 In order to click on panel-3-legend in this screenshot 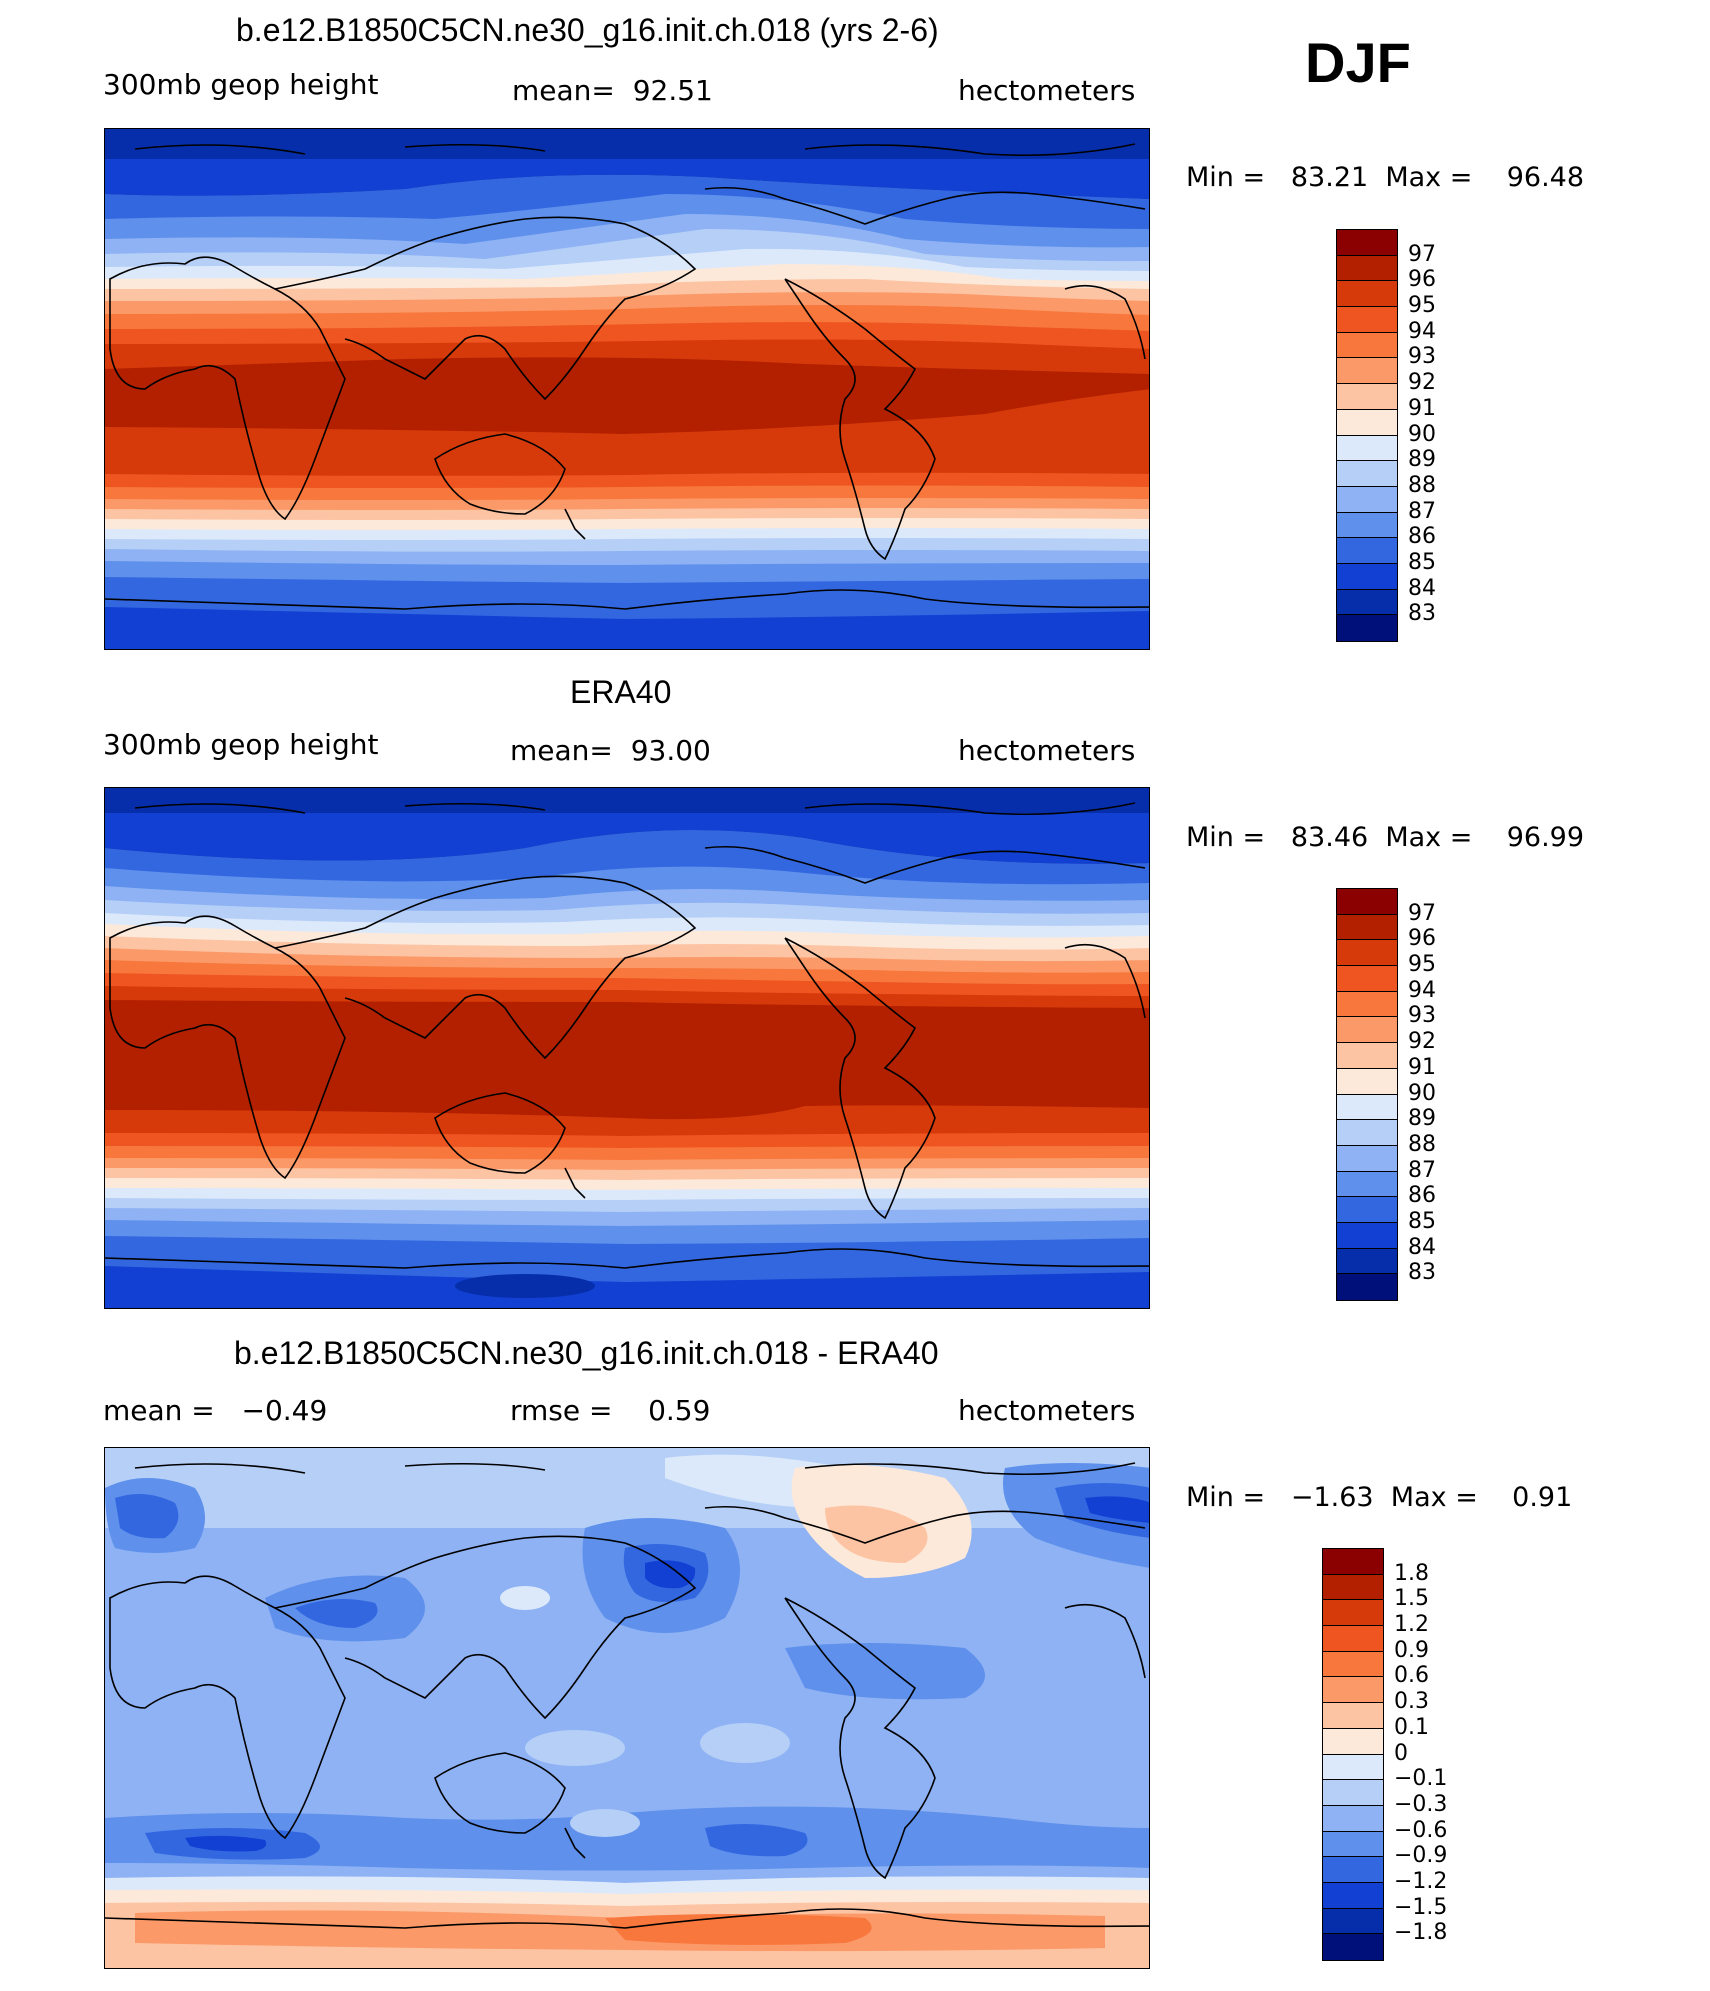, I will do `click(1353, 1754)`.